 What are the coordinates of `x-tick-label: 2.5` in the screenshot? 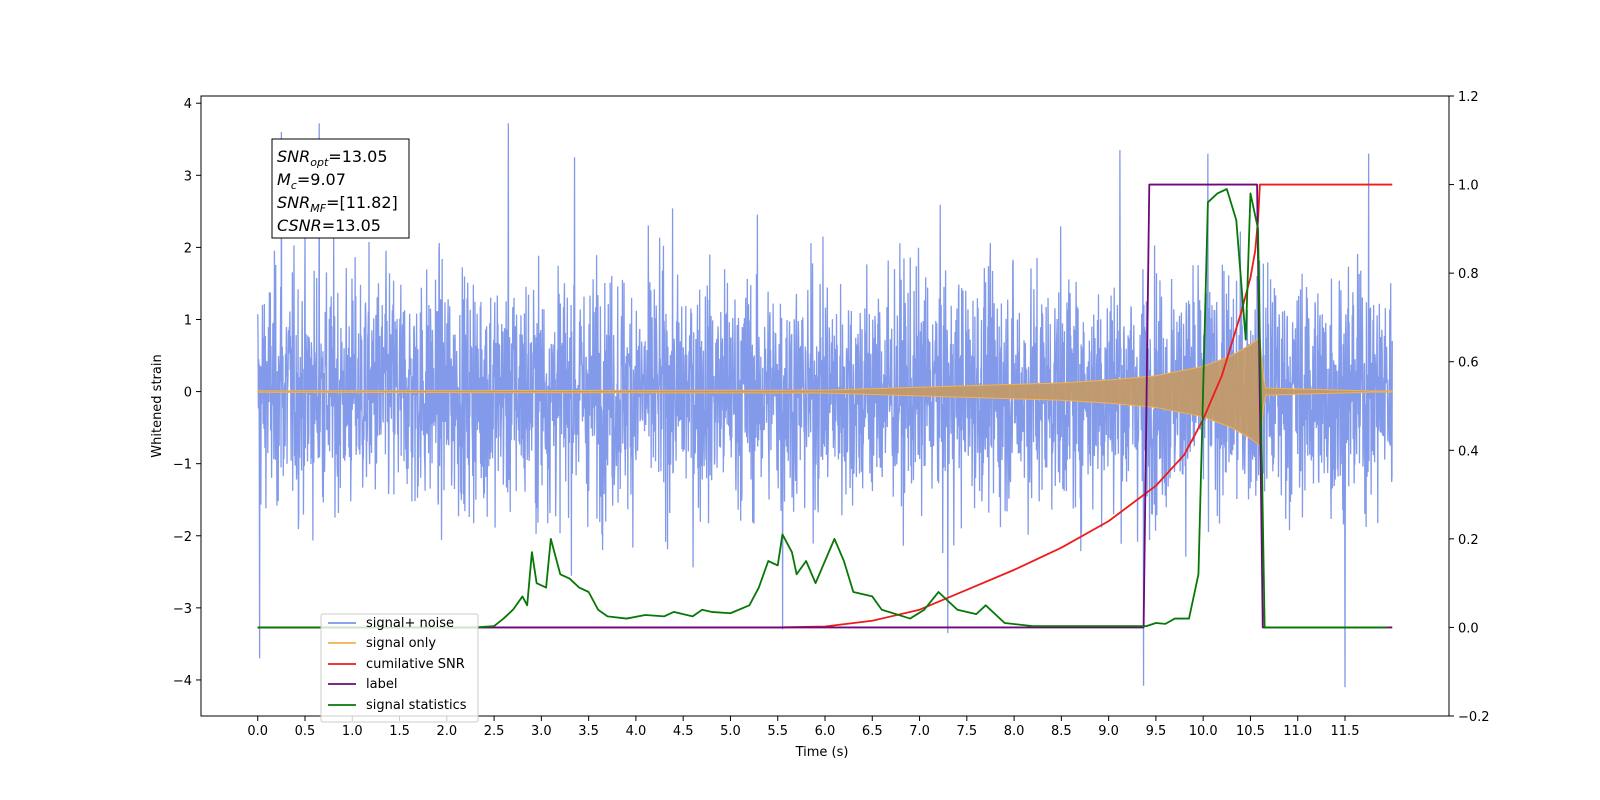 It's located at (494, 731).